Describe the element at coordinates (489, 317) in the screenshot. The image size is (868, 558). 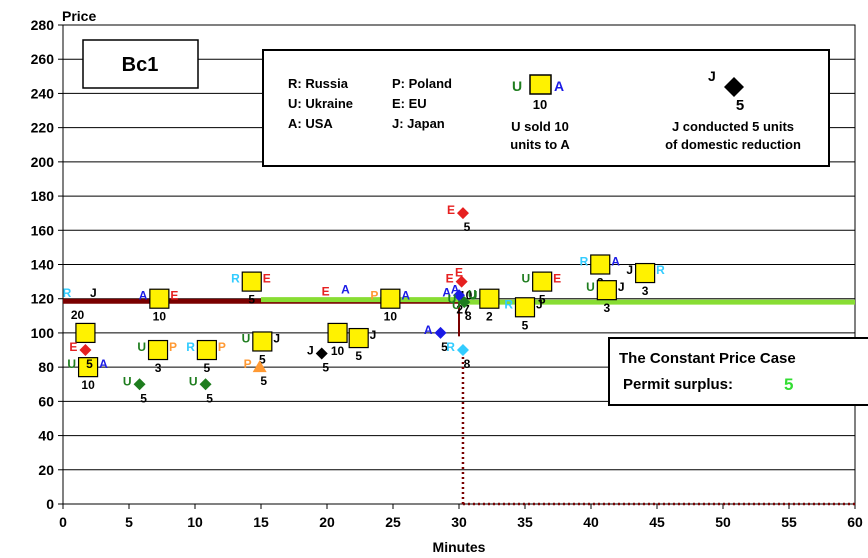
I see `trade-quantity-label: 2` at that location.